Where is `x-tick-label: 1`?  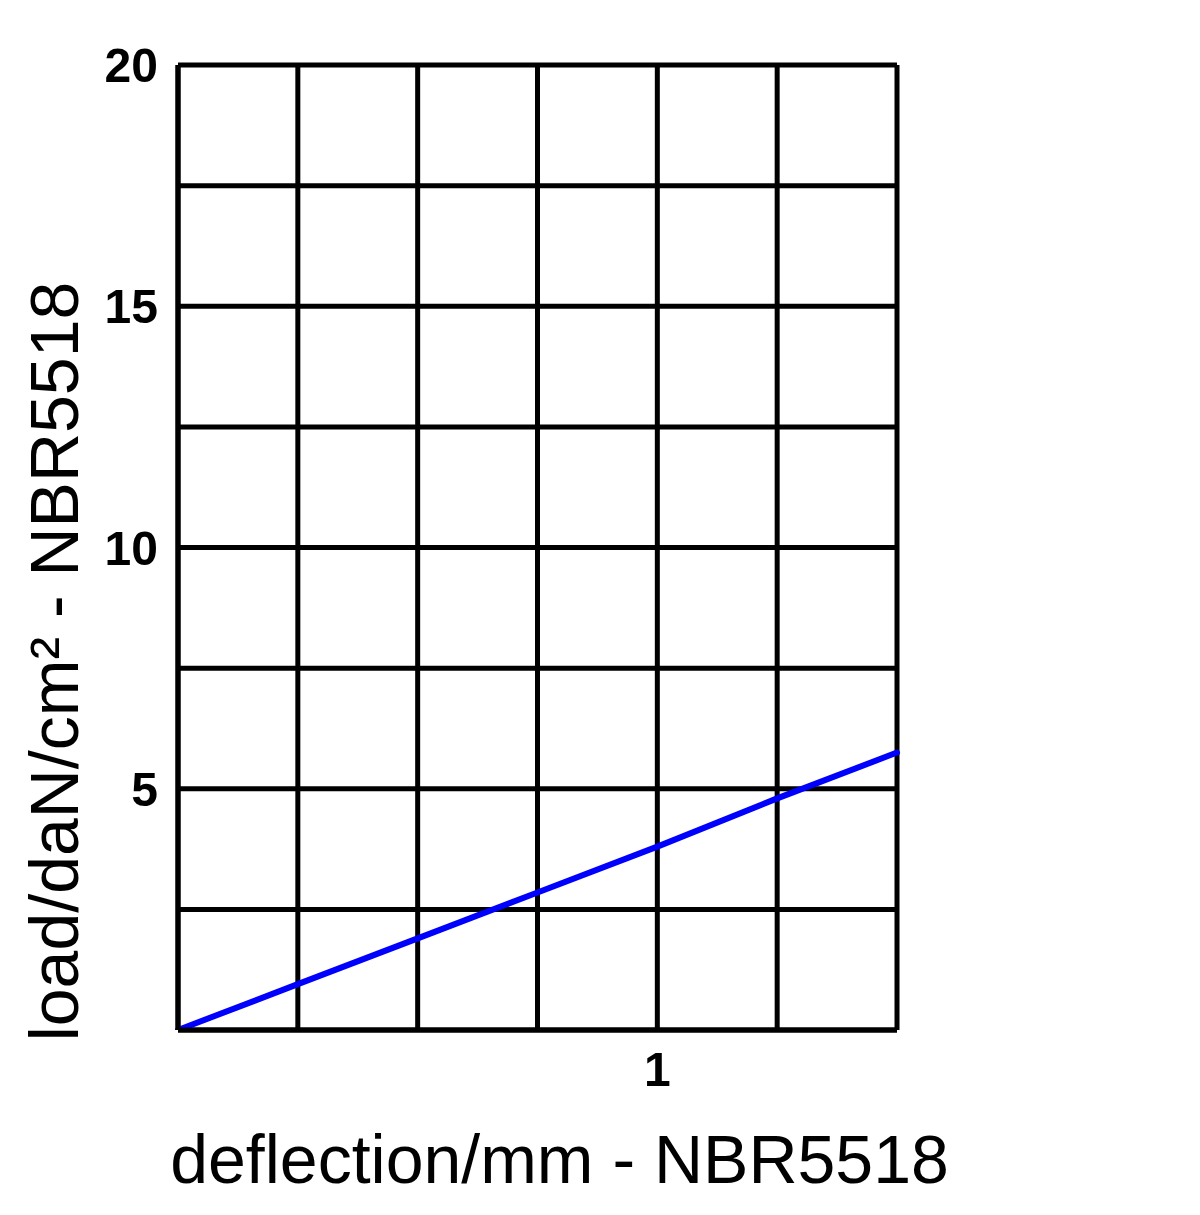
x-tick-label: 1 is located at coordinates (657, 1070).